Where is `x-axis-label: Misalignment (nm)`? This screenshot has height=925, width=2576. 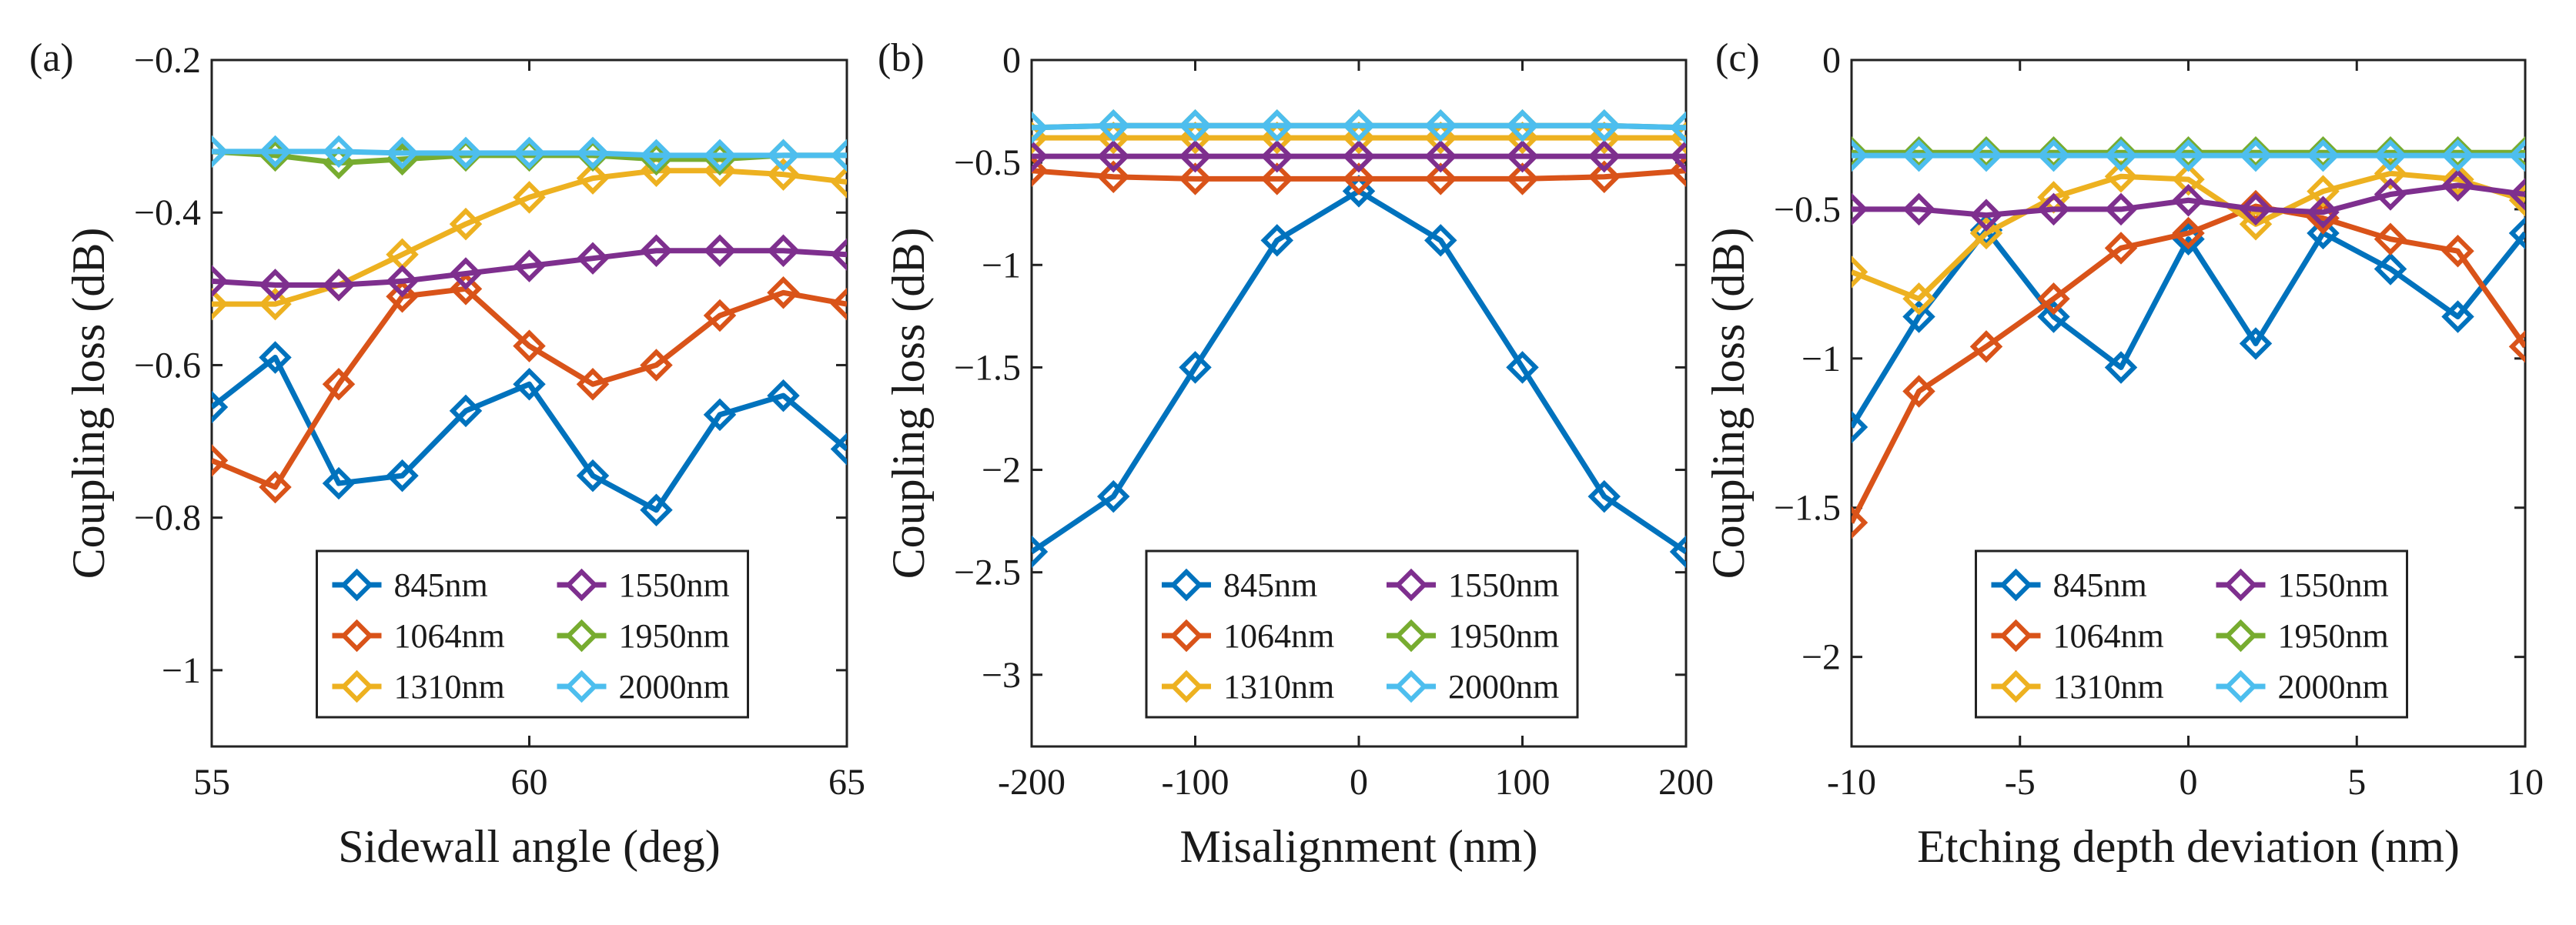
x-axis-label: Misalignment (nm) is located at coordinates (1359, 846).